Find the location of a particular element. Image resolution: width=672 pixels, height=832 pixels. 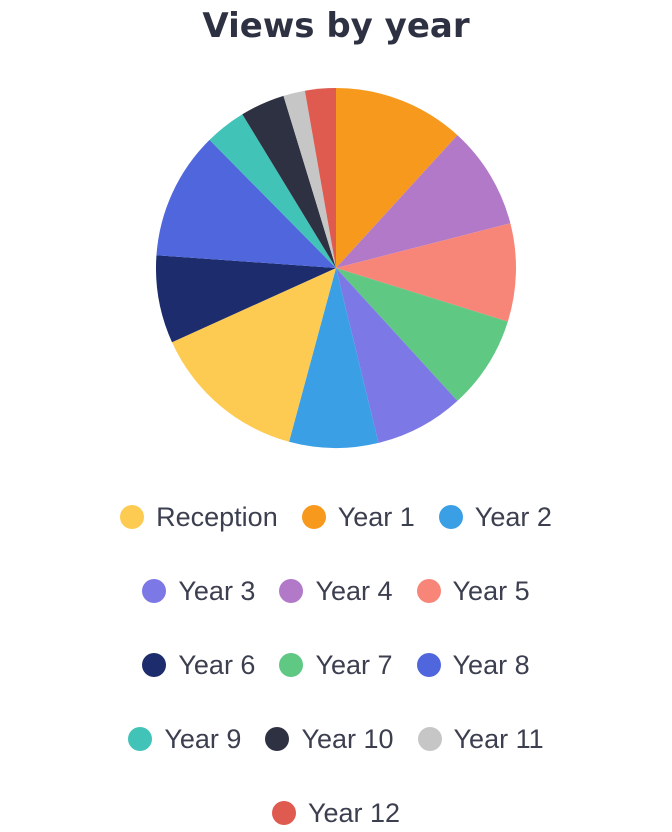

legend-label: Year 11 is located at coordinates (498, 738).